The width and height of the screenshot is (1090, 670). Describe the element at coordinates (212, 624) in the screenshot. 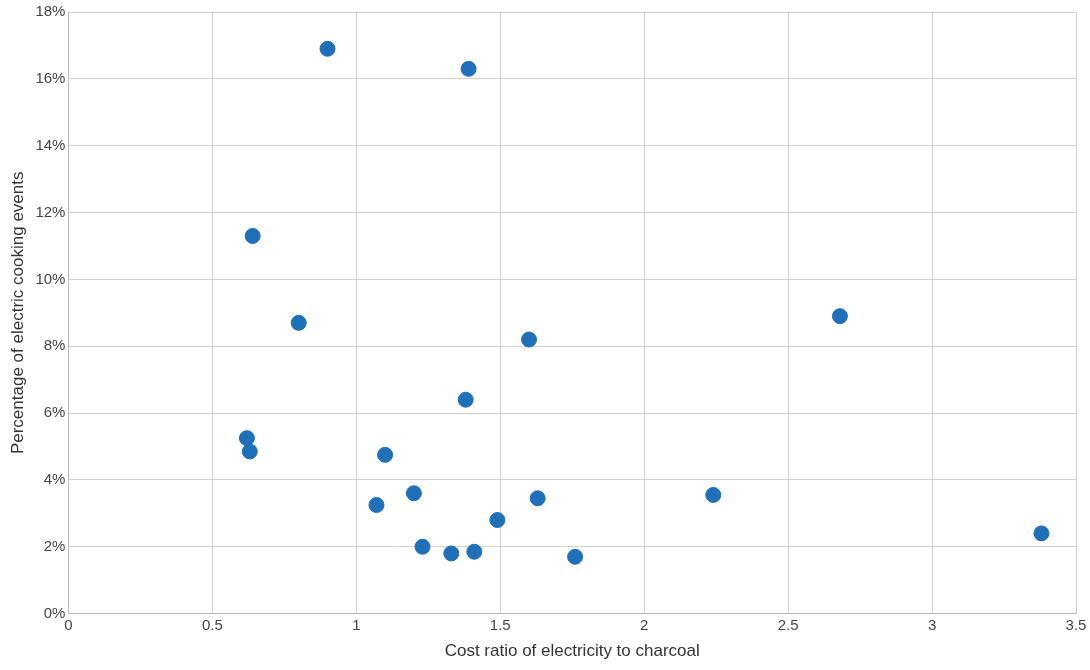

I see `x-tick-label: 0.5` at that location.